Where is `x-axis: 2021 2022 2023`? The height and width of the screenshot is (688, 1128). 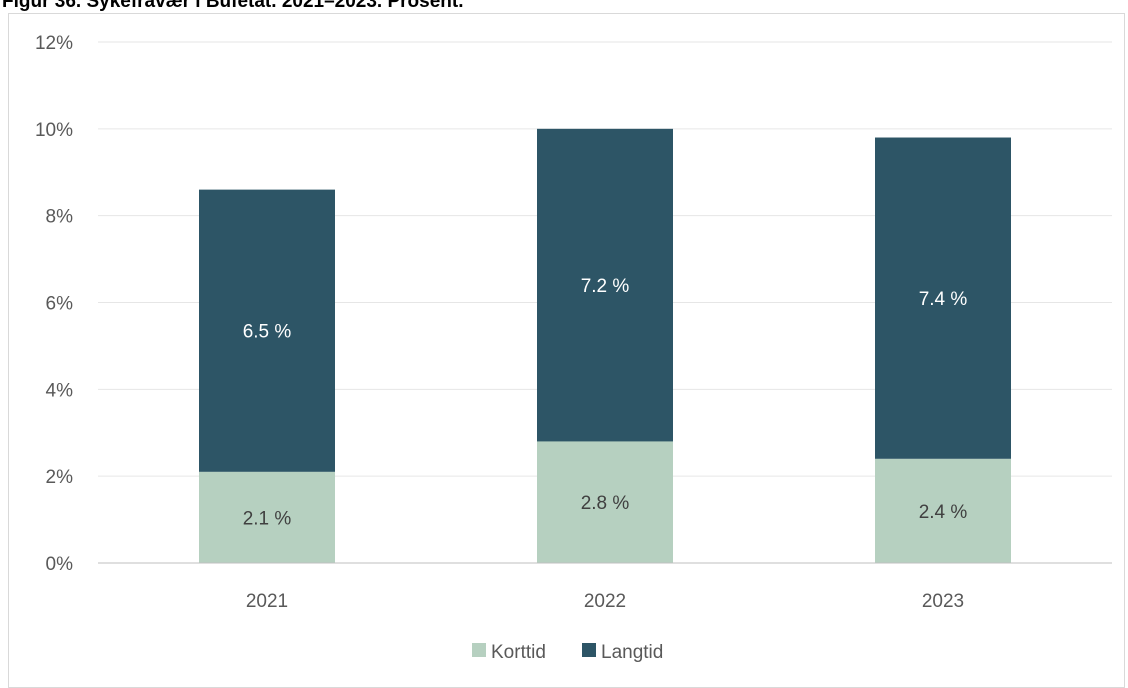
x-axis: 2021 2022 2023 is located at coordinates (605, 587).